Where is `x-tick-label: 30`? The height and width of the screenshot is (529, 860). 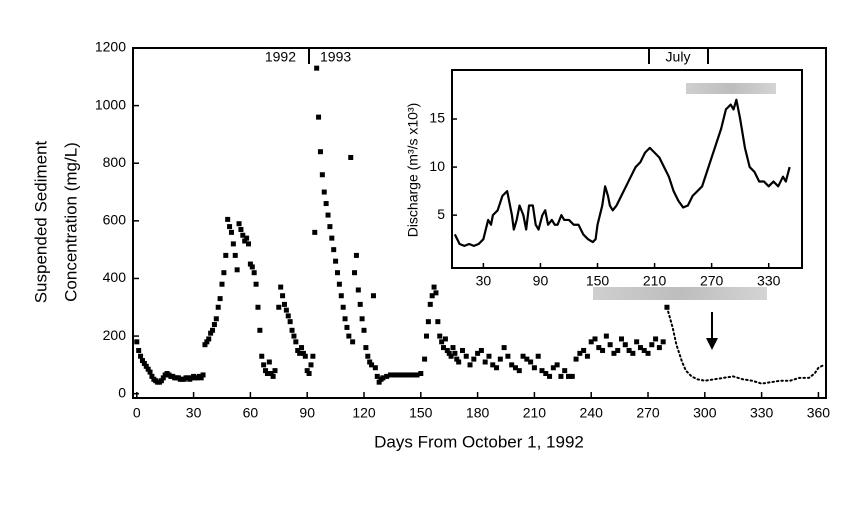 x-tick-label: 30 is located at coordinates (484, 281).